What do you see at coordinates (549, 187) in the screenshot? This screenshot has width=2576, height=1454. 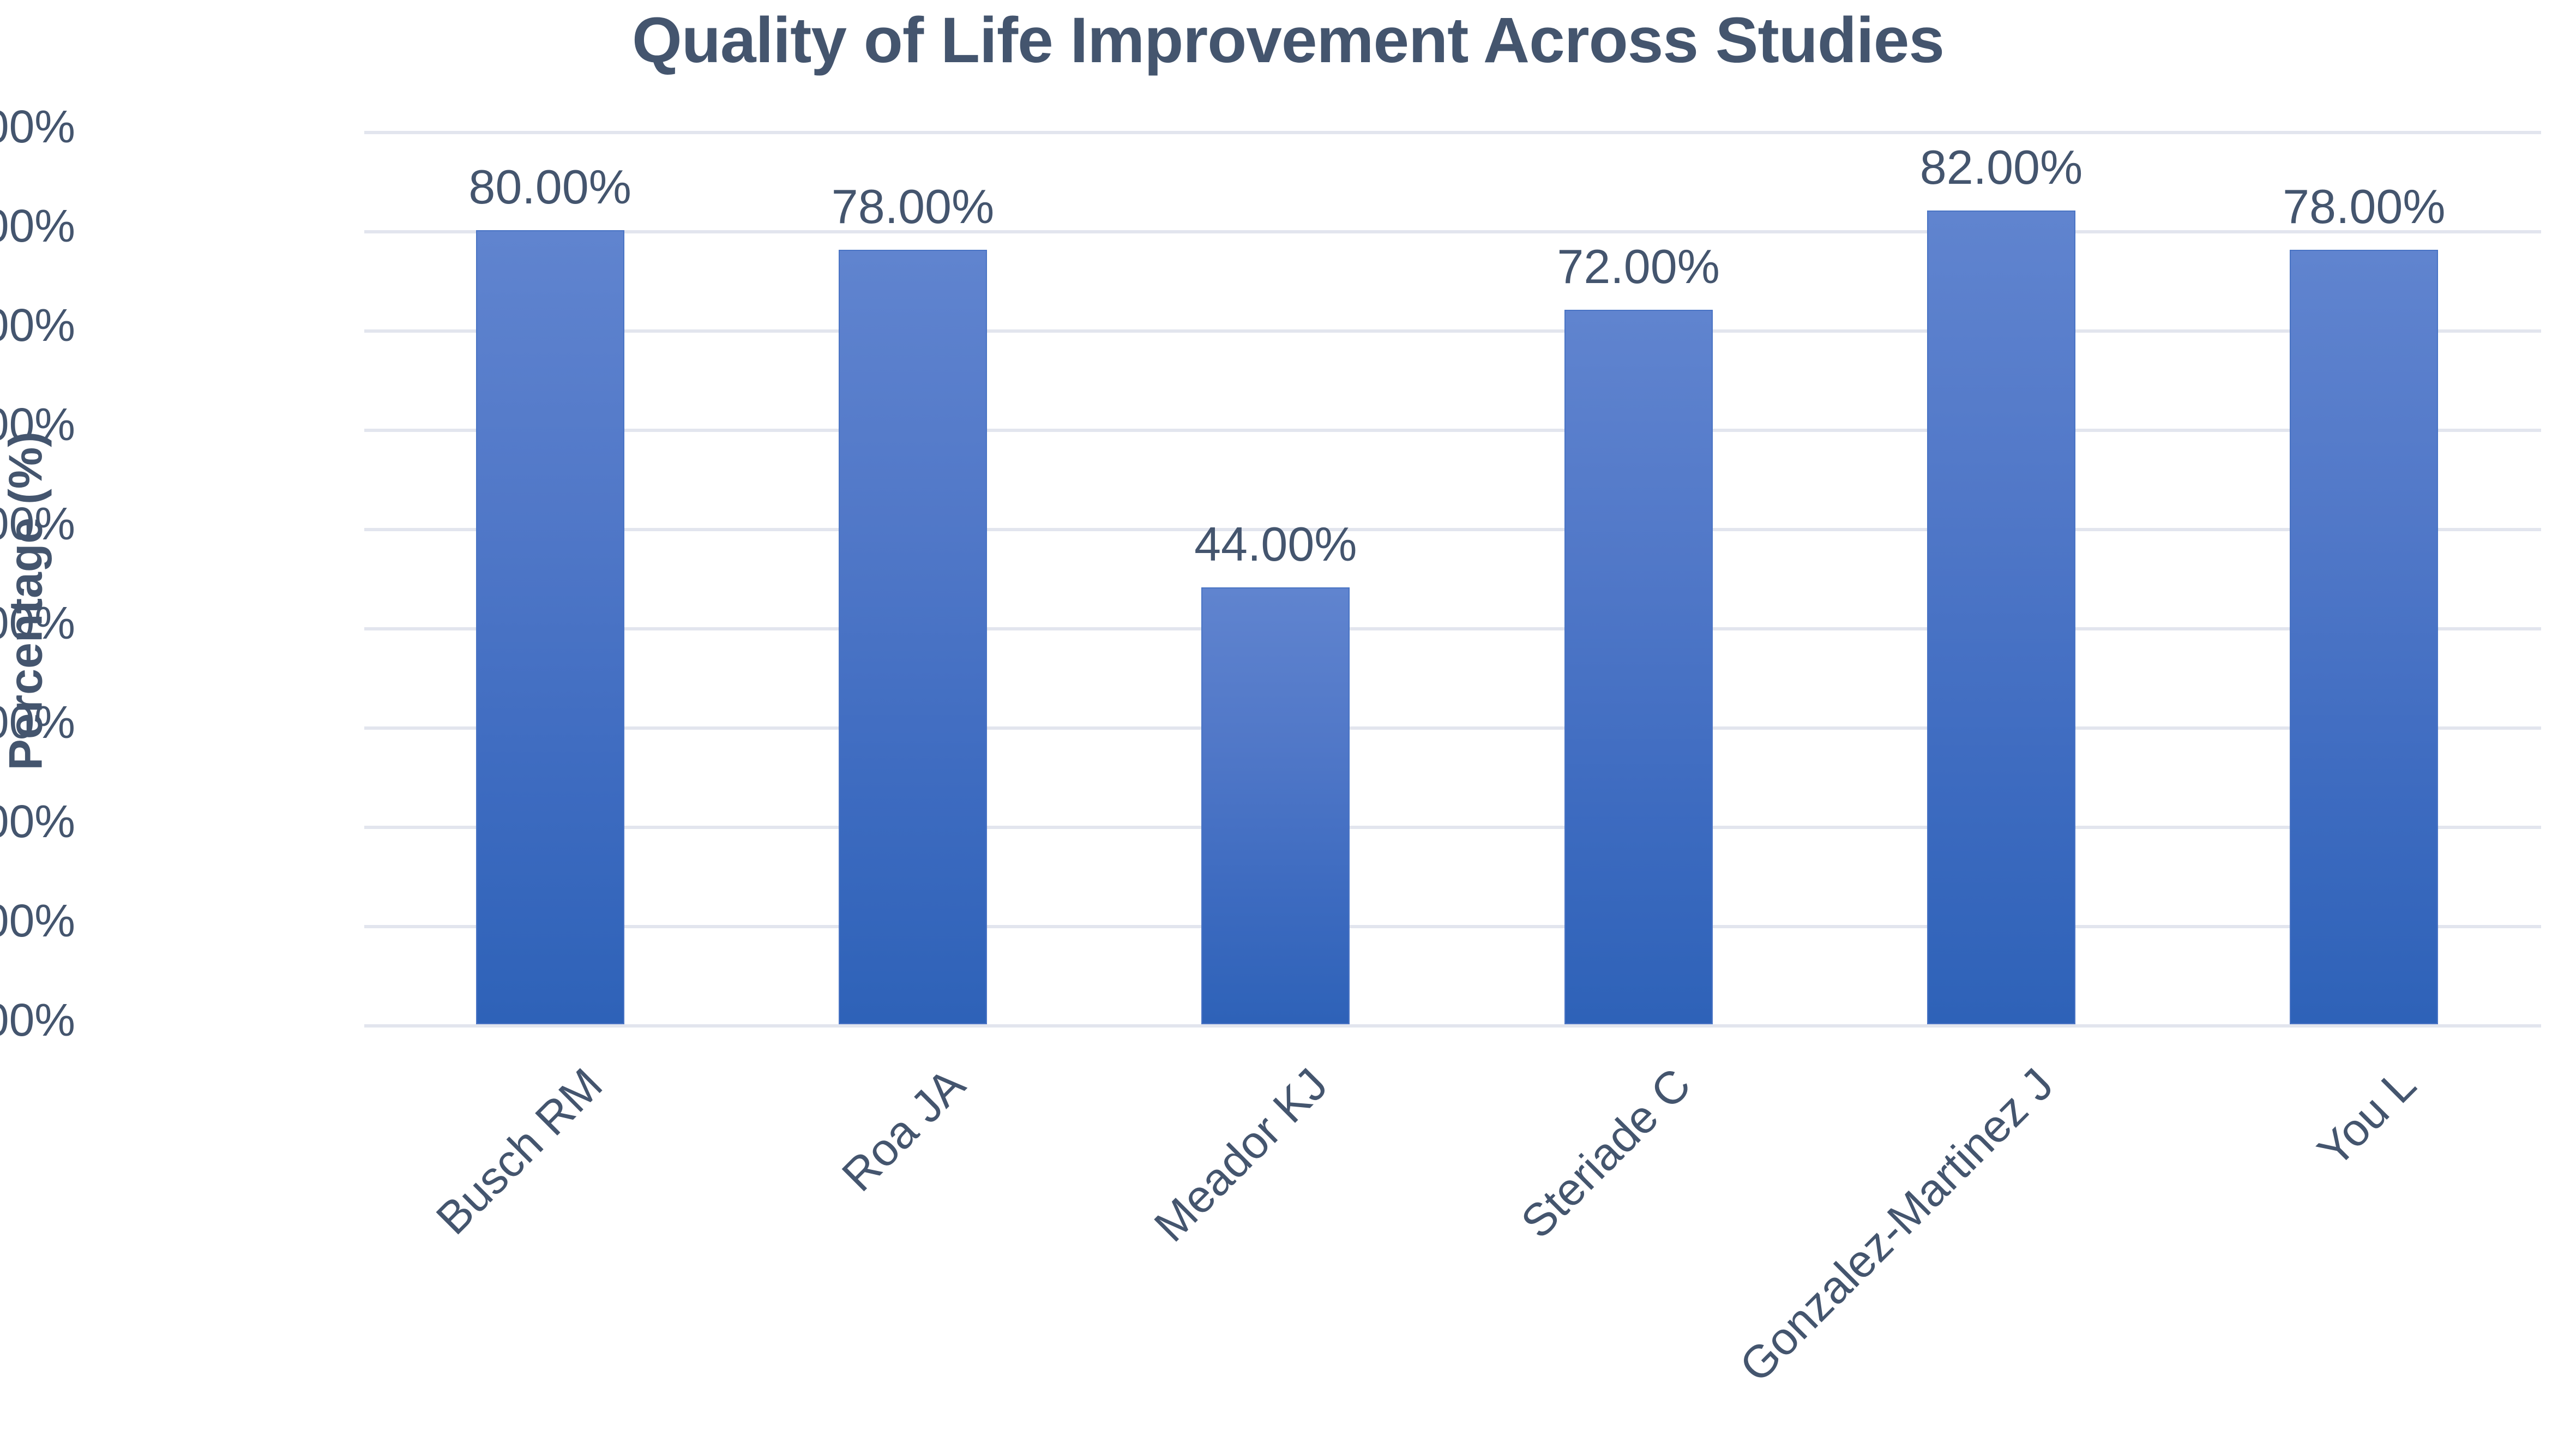 I see `bar-value-label: 80.00%` at bounding box center [549, 187].